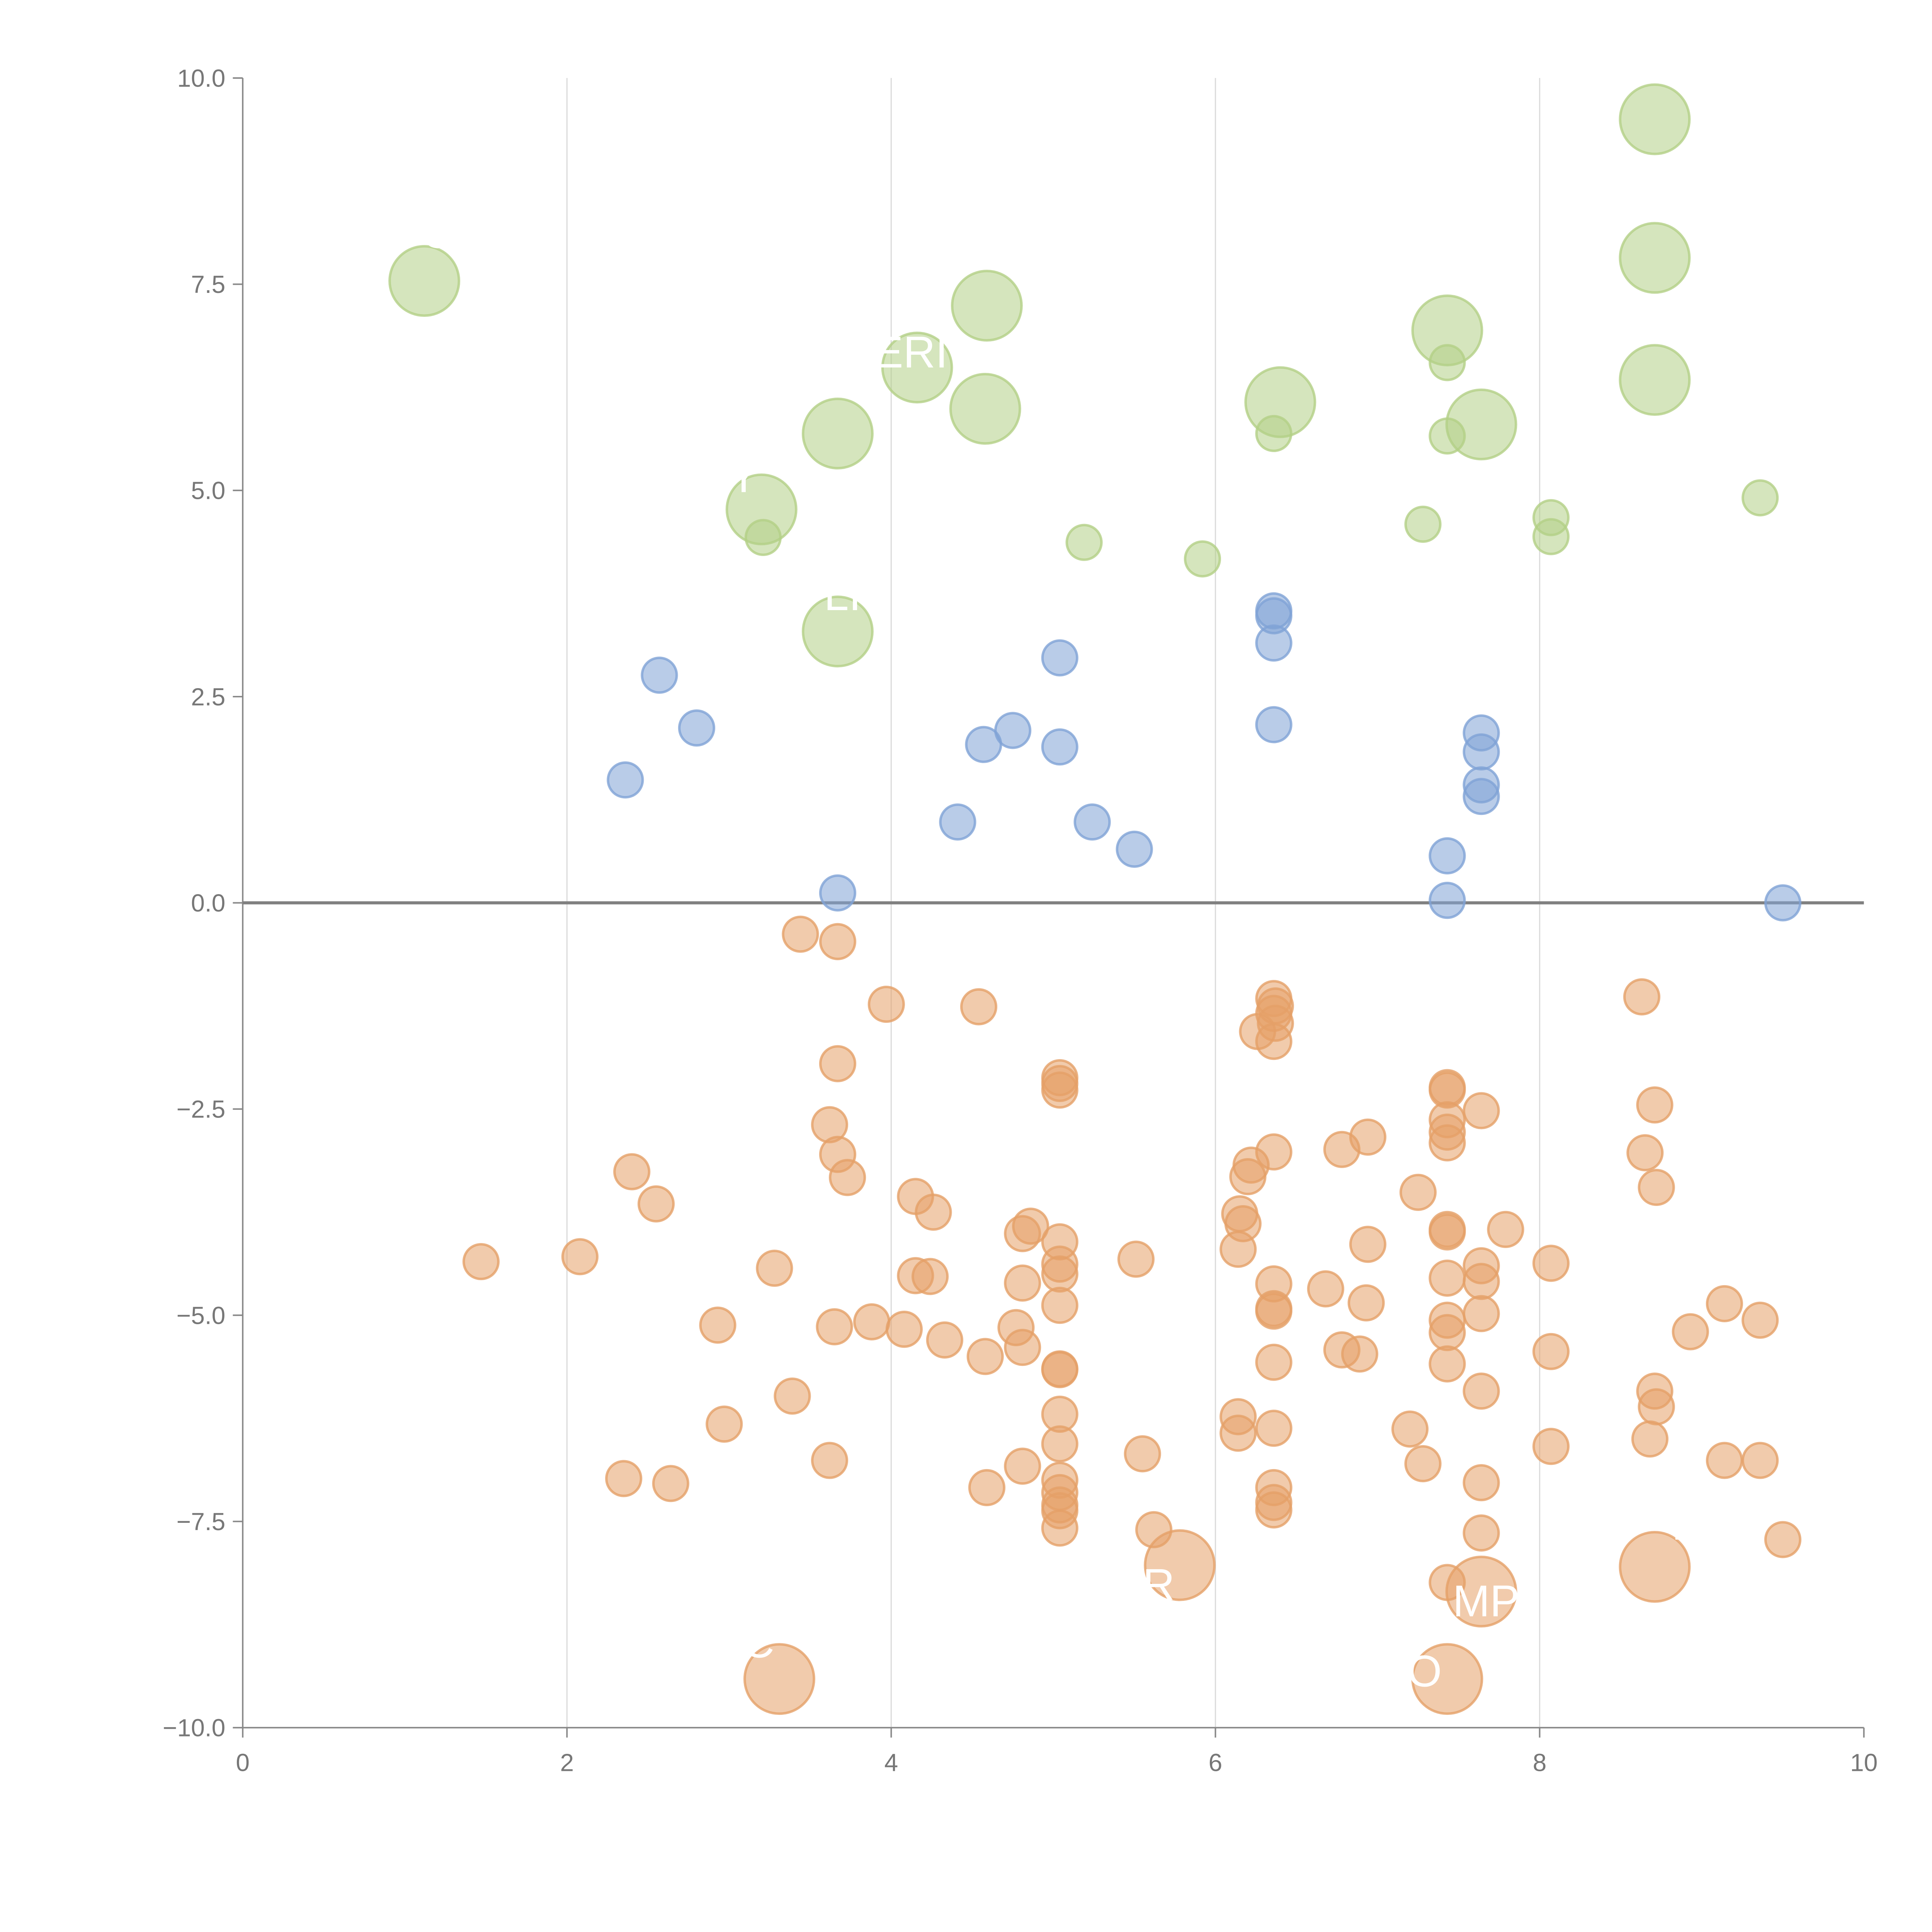  Describe the element at coordinates (243, 1762) in the screenshot. I see `x-tick-label: 0` at that location.